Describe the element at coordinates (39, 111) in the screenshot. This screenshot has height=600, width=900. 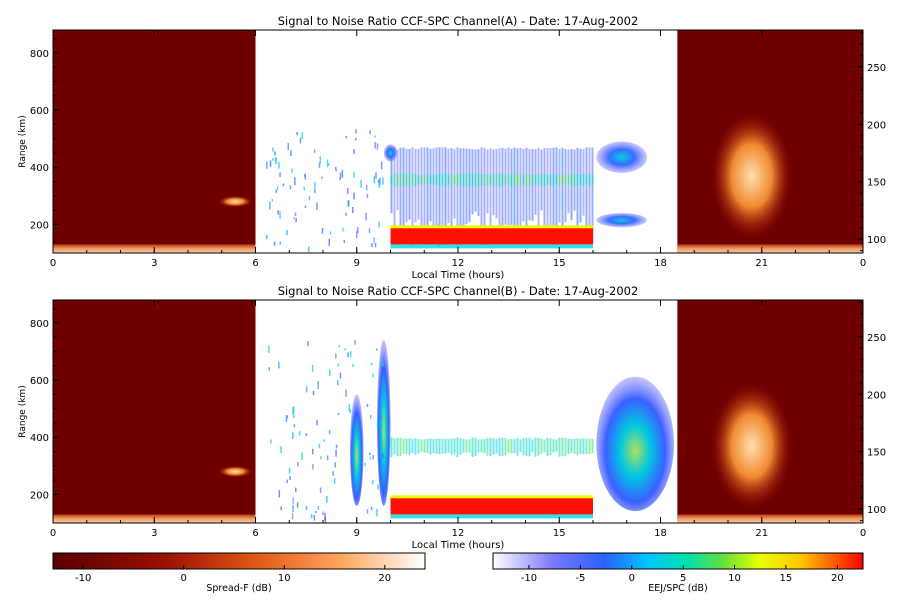
I see `y-tick-label: 600` at that location.